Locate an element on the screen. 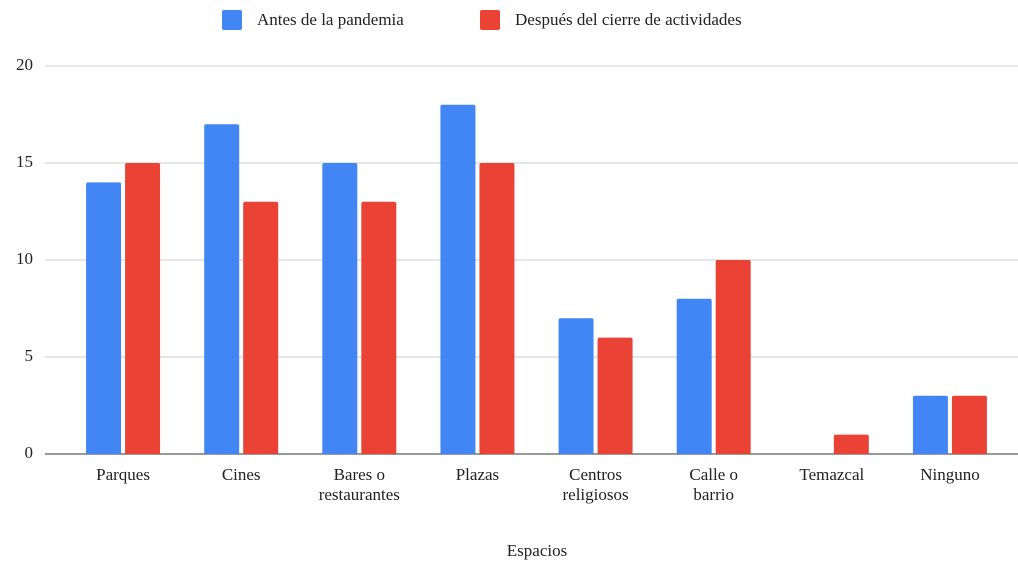 The width and height of the screenshot is (1018, 563). y-tick-label: 15 is located at coordinates (24, 161).